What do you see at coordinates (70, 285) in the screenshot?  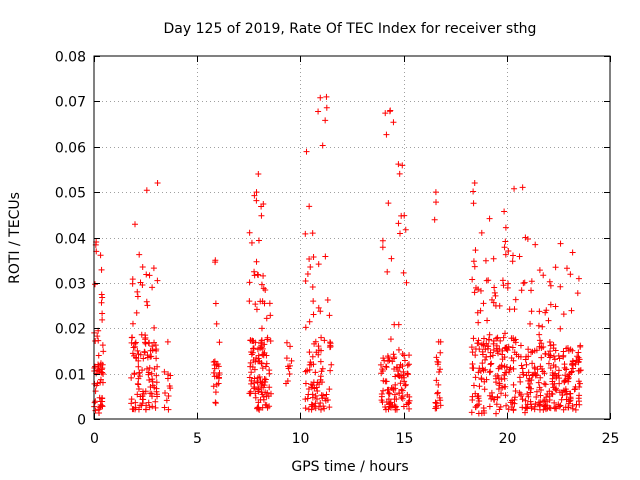 I see `y-tick-label: 0.03` at bounding box center [70, 285].